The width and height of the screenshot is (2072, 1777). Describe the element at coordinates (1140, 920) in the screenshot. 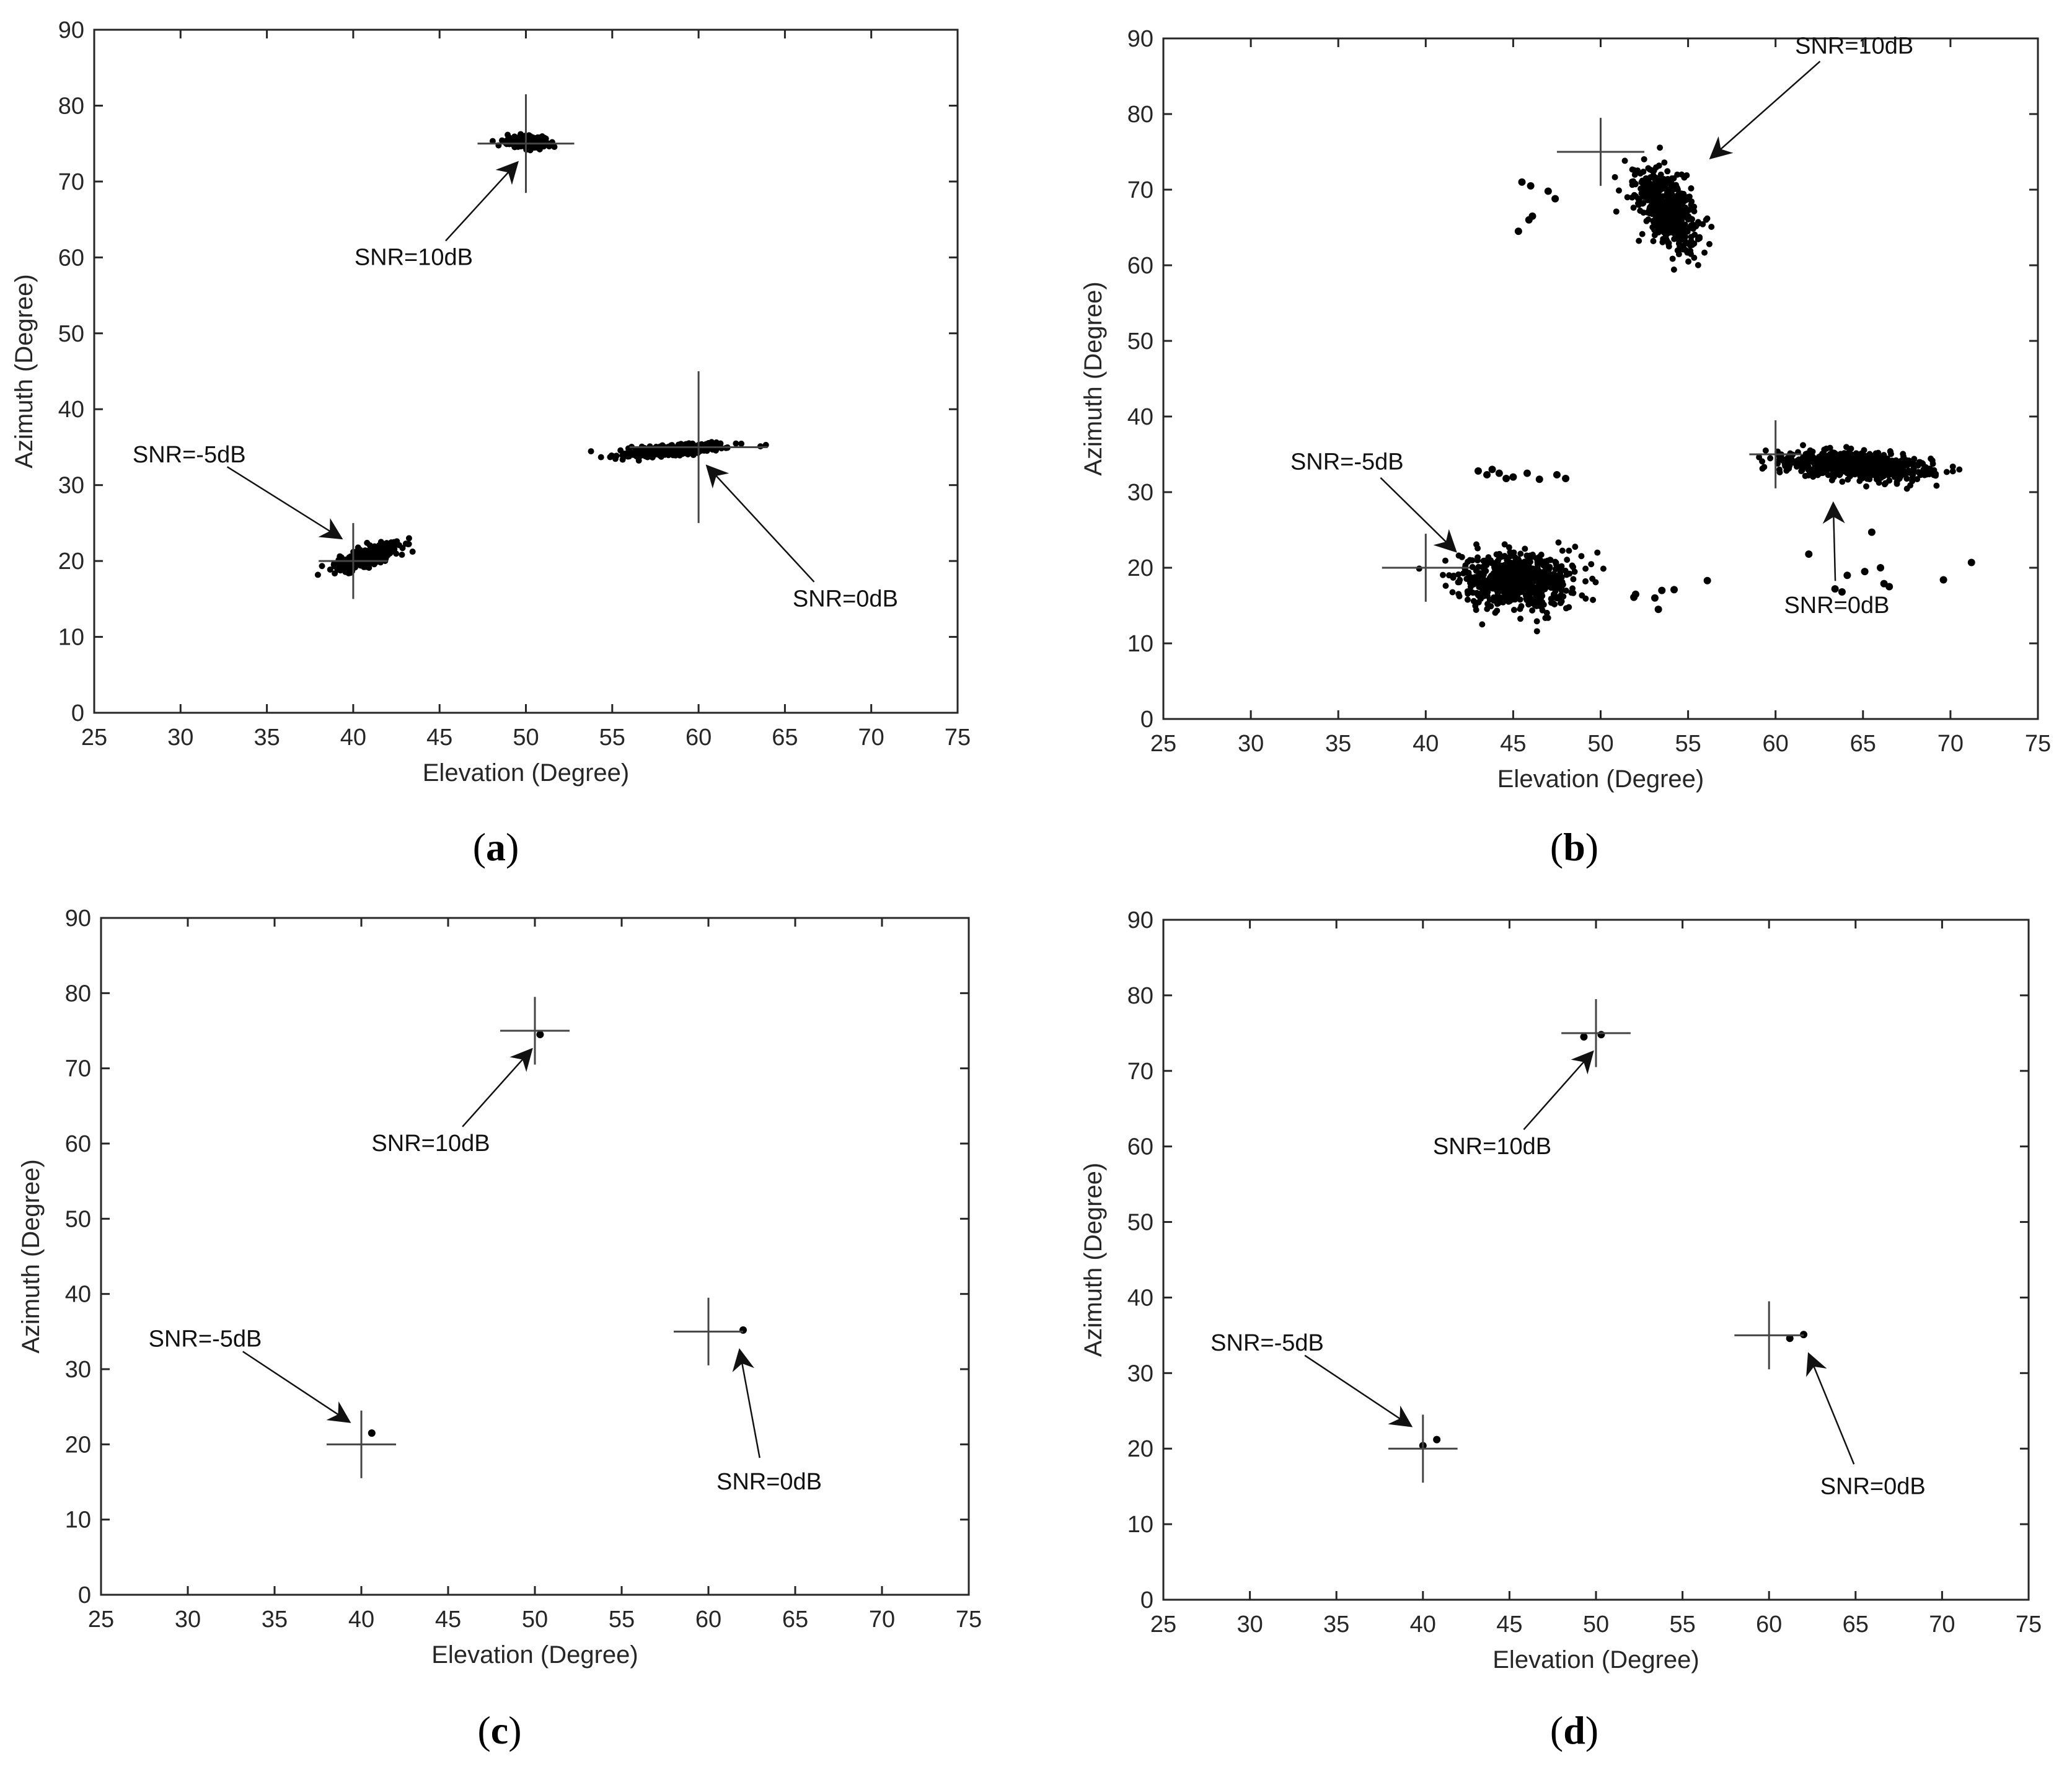

I see `y-tick-label: 90` at that location.